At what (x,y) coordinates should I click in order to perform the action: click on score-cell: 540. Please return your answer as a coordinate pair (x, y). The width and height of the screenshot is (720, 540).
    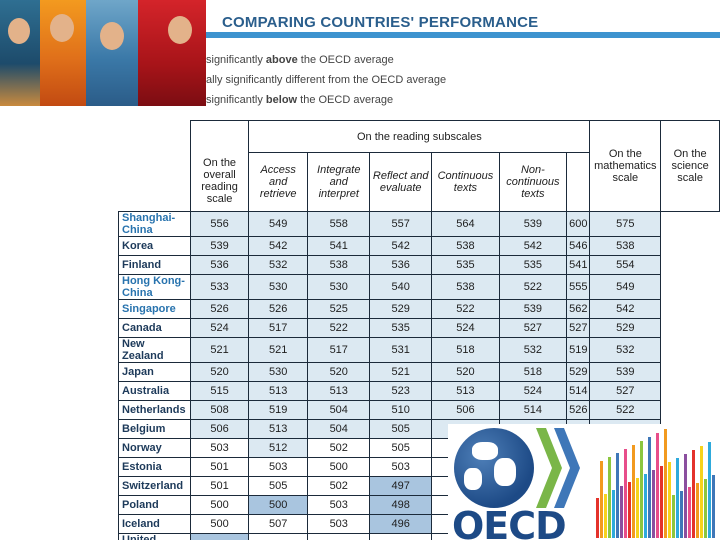
    Looking at the image, I should click on (401, 287).